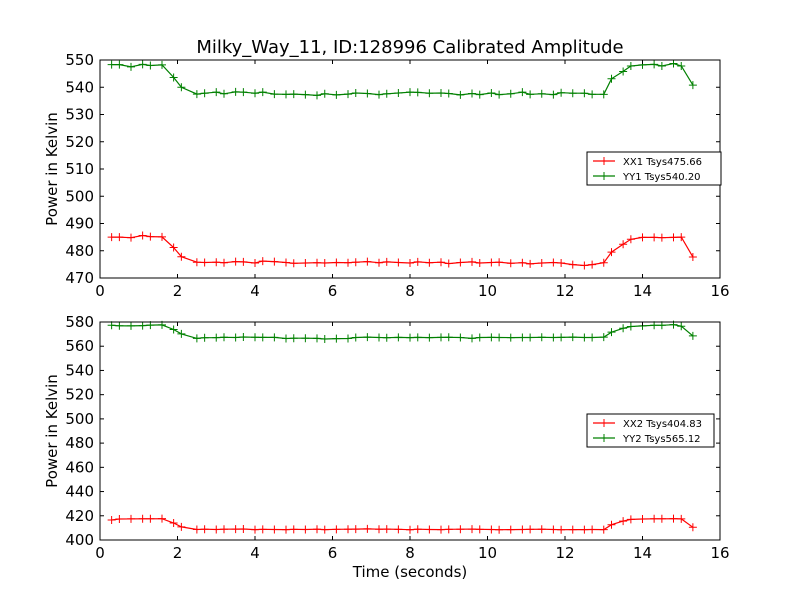 The width and height of the screenshot is (800, 604). I want to click on y-tick-label: 420, so click(79, 516).